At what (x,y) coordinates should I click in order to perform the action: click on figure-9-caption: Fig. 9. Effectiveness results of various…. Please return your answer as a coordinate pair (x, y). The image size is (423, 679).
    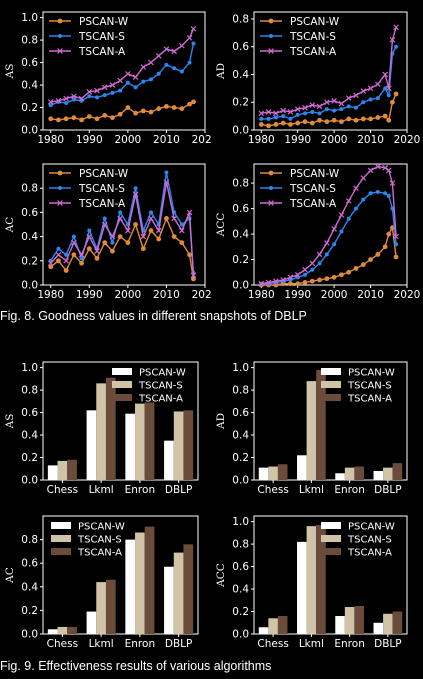
    Looking at the image, I should click on (136, 666).